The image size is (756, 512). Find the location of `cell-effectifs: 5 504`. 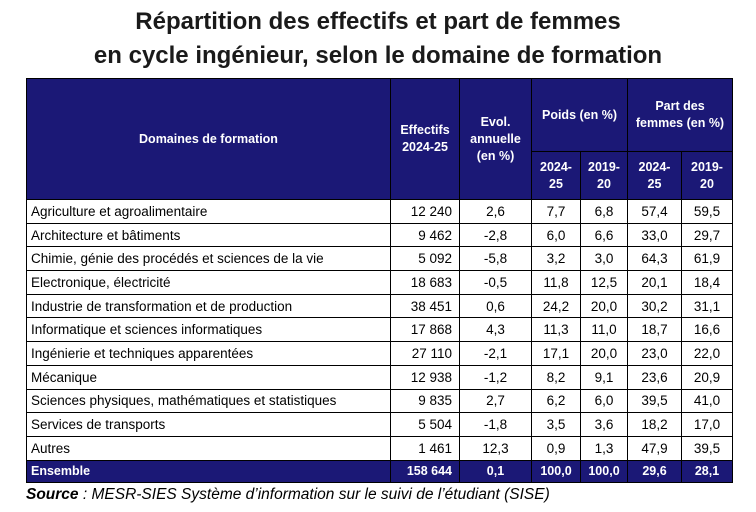

cell-effectifs: 5 504 is located at coordinates (425, 424).